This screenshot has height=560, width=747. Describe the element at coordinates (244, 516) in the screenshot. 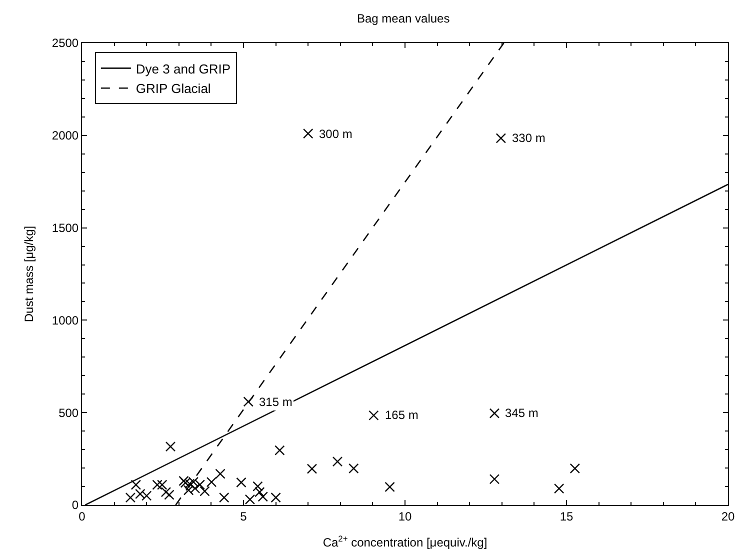

I see `x-tick-label: 5` at that location.